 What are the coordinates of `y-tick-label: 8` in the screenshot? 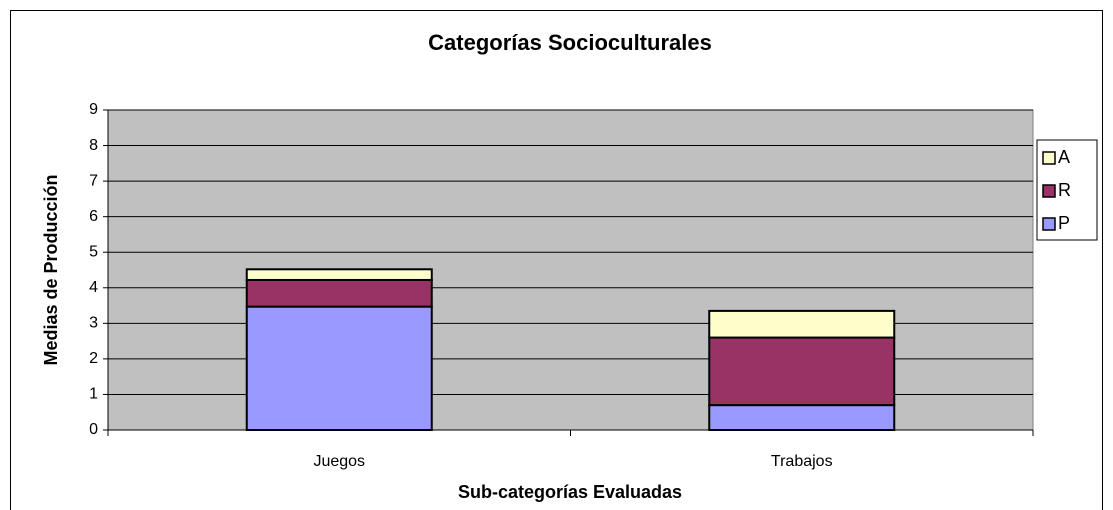 It's located at (93, 145).